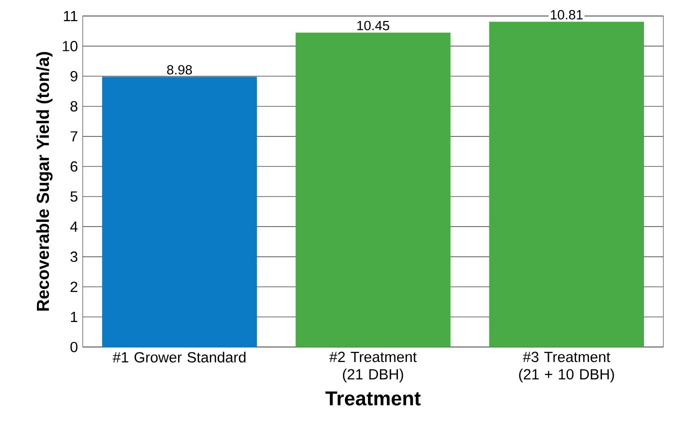 The width and height of the screenshot is (674, 443). Describe the element at coordinates (74, 196) in the screenshot. I see `y-tick-label: 5` at that location.